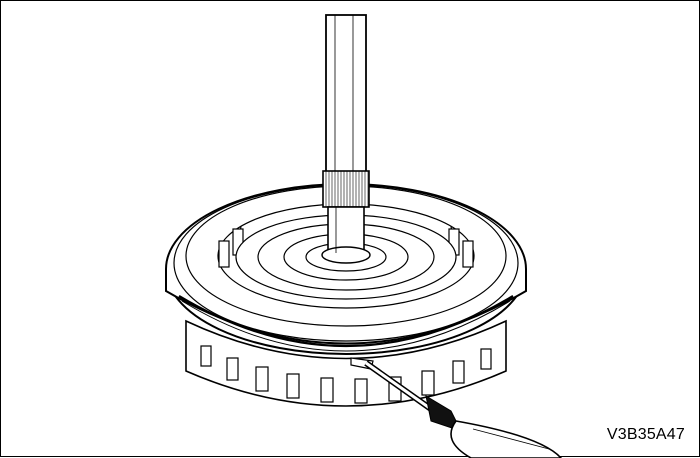  Describe the element at coordinates (645, 434) in the screenshot. I see `figure-code: V3B35A47` at that location.